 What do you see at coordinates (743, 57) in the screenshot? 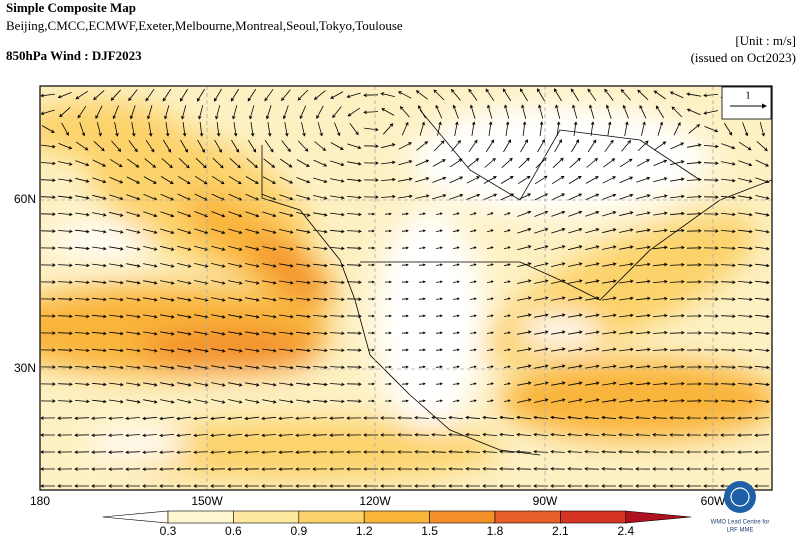
I see `issued: (issued on Oct2023)` at bounding box center [743, 57].